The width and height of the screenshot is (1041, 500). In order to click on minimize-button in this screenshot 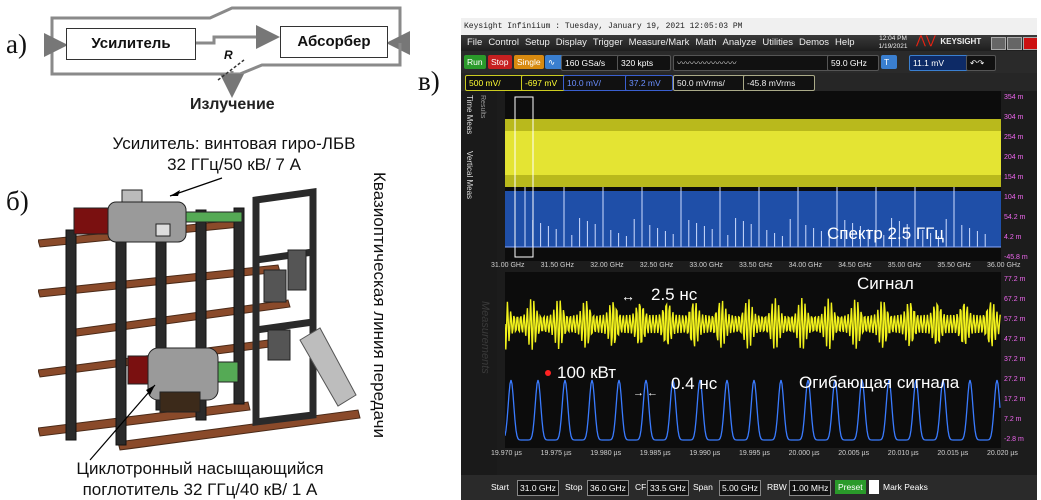, I will do `click(998, 43)`.